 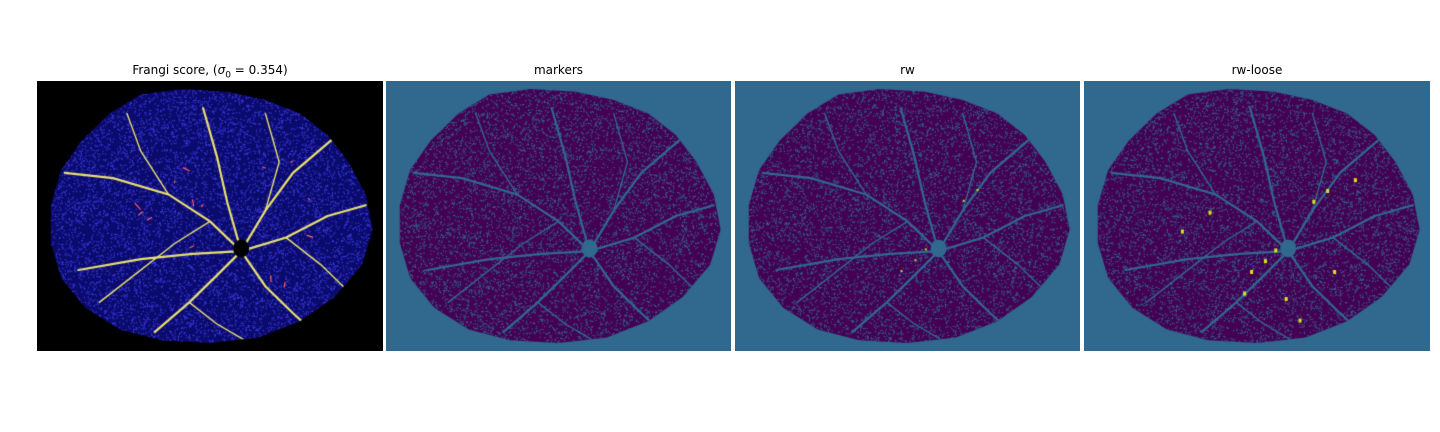 What do you see at coordinates (558, 216) in the screenshot?
I see `markers-image` at bounding box center [558, 216].